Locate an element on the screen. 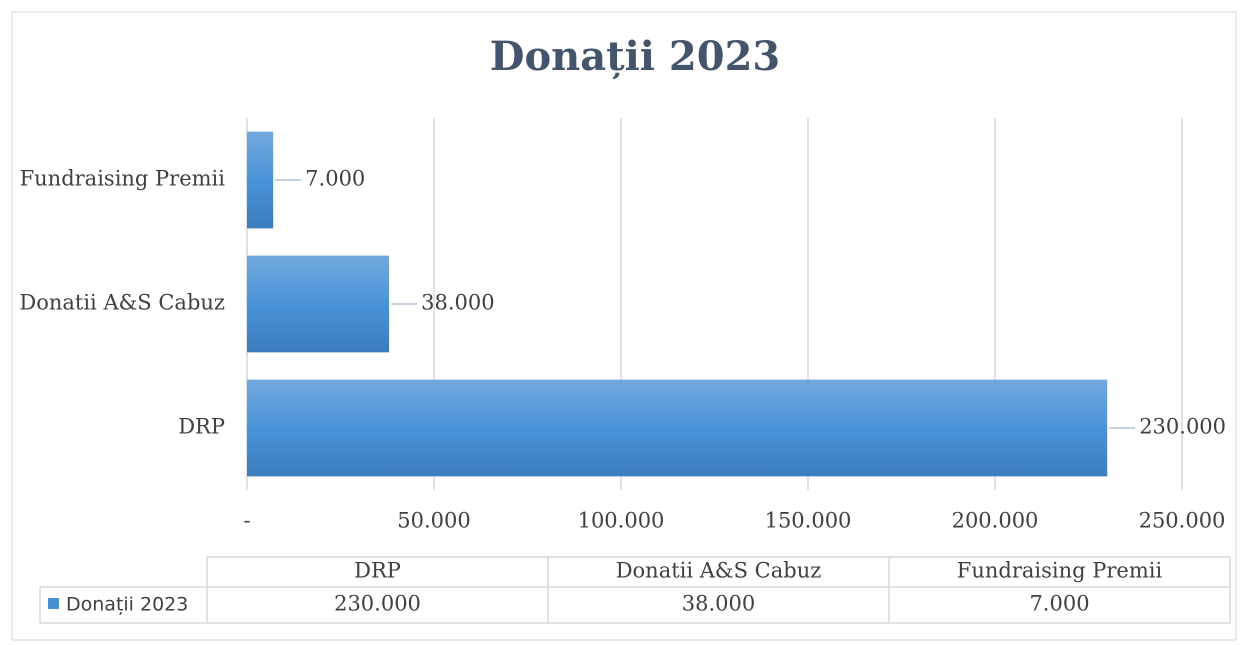 This screenshot has height=645, width=1248. table-header: Donatii A&S Cabuz is located at coordinates (719, 571).